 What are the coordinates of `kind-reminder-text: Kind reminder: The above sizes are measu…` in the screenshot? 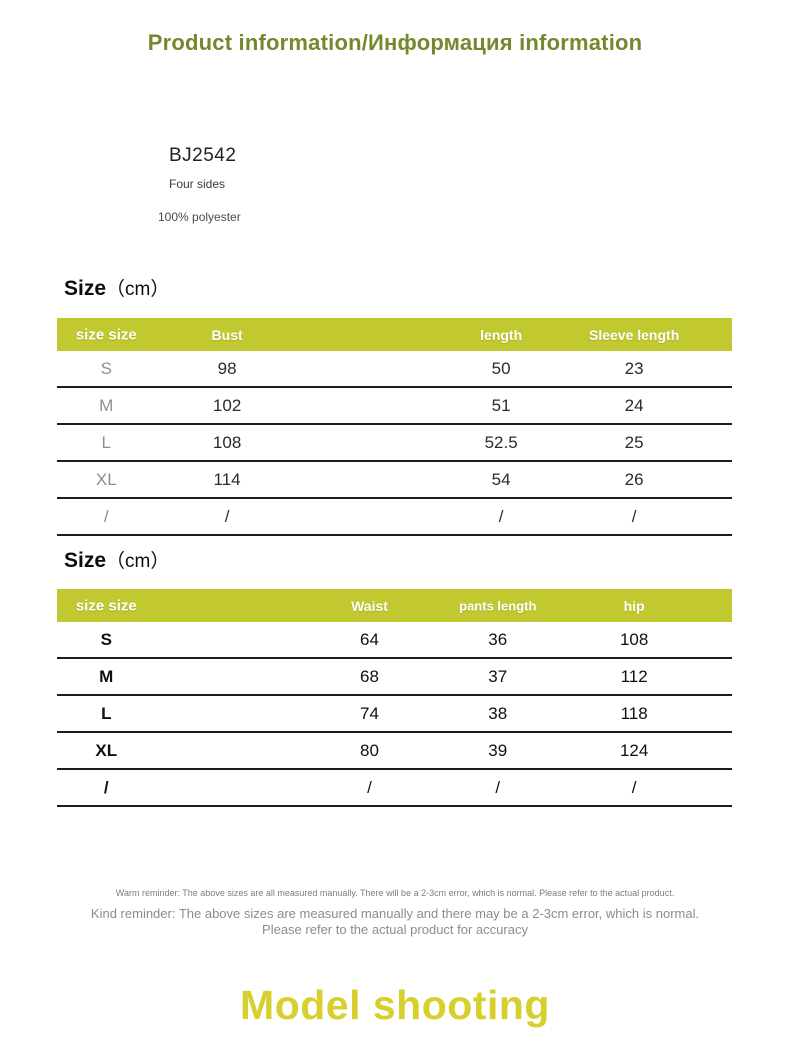 It's located at (395, 922).